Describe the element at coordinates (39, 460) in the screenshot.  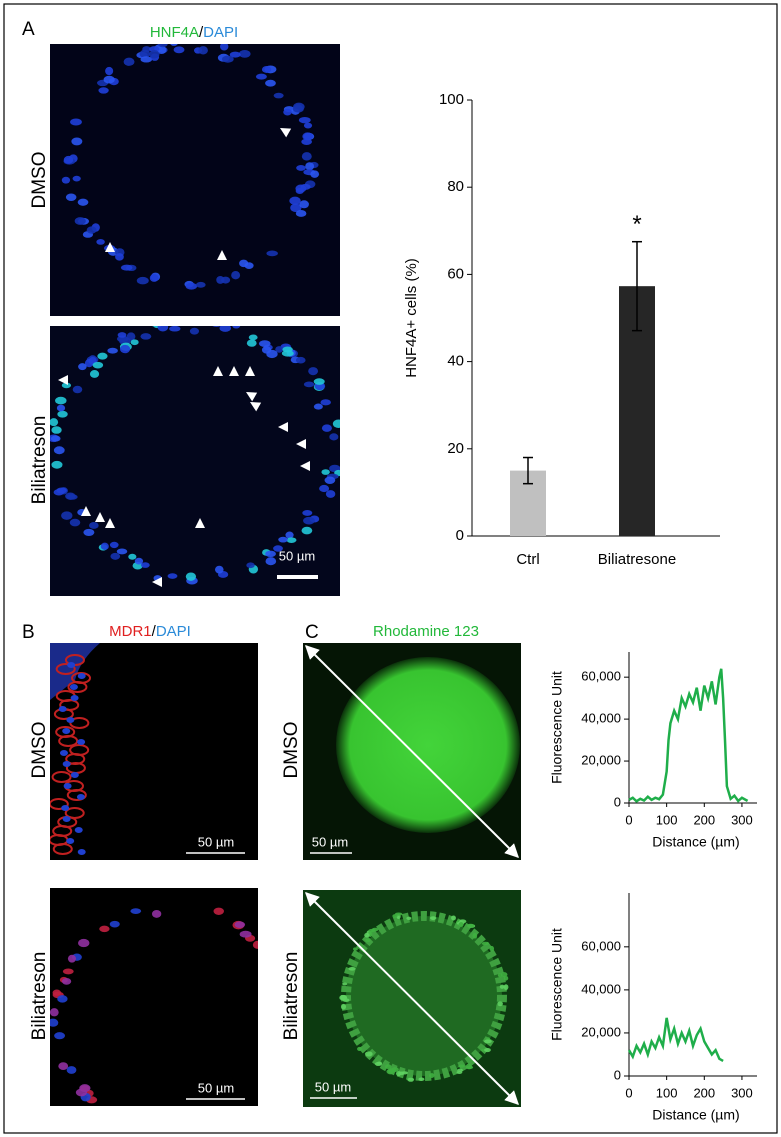
I see `row-label: Biliatreson` at that location.